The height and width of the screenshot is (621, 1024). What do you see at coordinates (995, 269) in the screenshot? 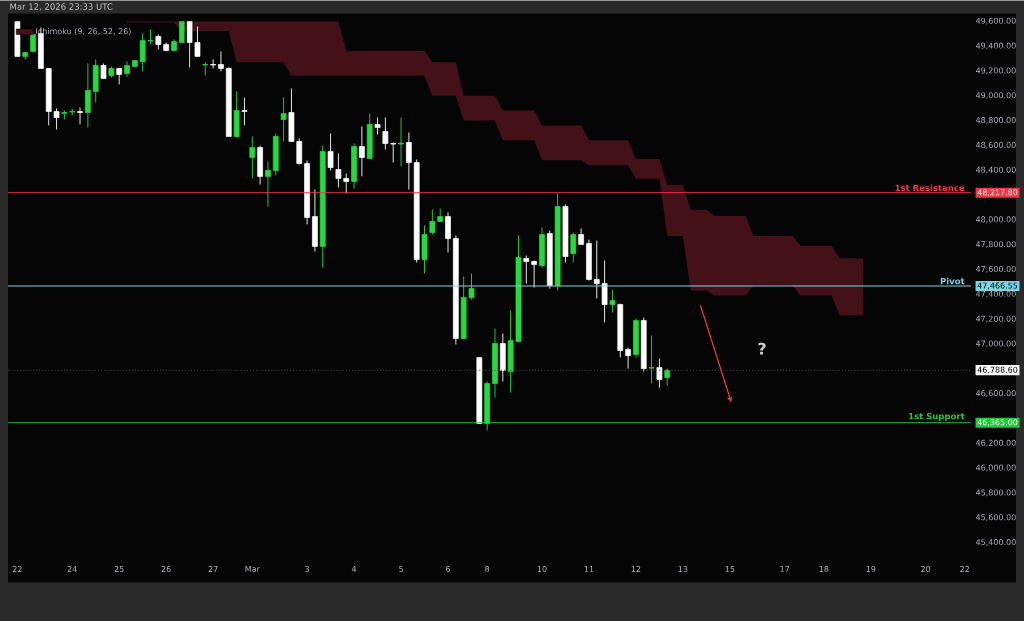
I see `y-tick-label: 47,600.00` at bounding box center [995, 269].